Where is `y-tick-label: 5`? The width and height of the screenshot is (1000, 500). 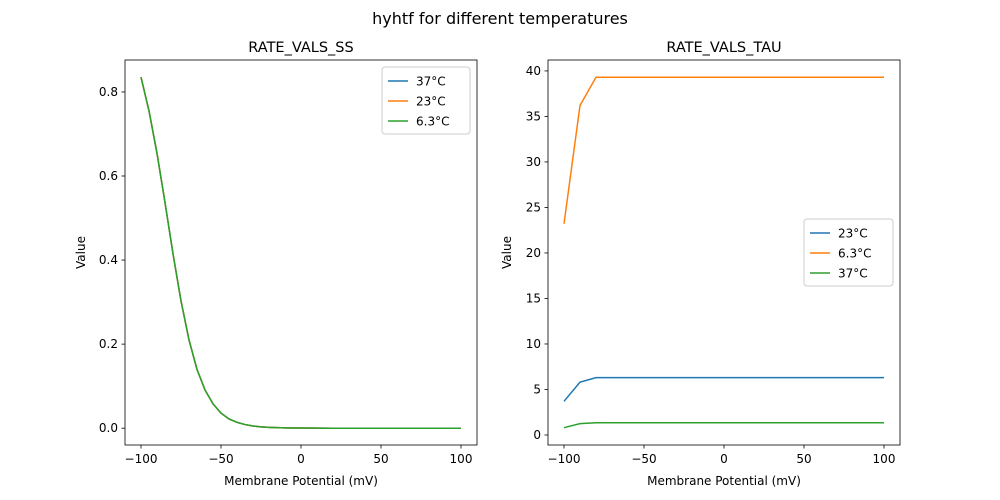 y-tick-label: 5 is located at coordinates (537, 389).